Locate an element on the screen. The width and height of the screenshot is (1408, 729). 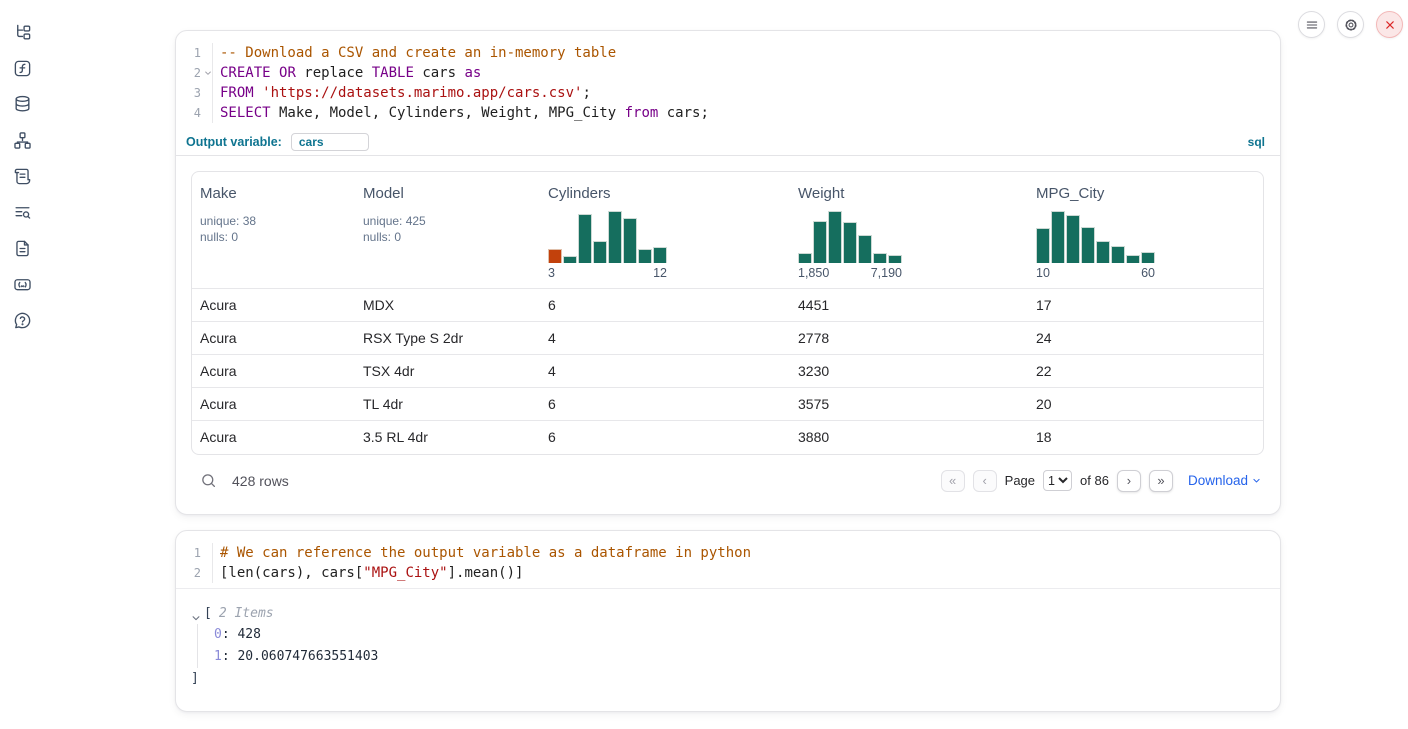
tree-entry-key: 0 is located at coordinates (218, 634).